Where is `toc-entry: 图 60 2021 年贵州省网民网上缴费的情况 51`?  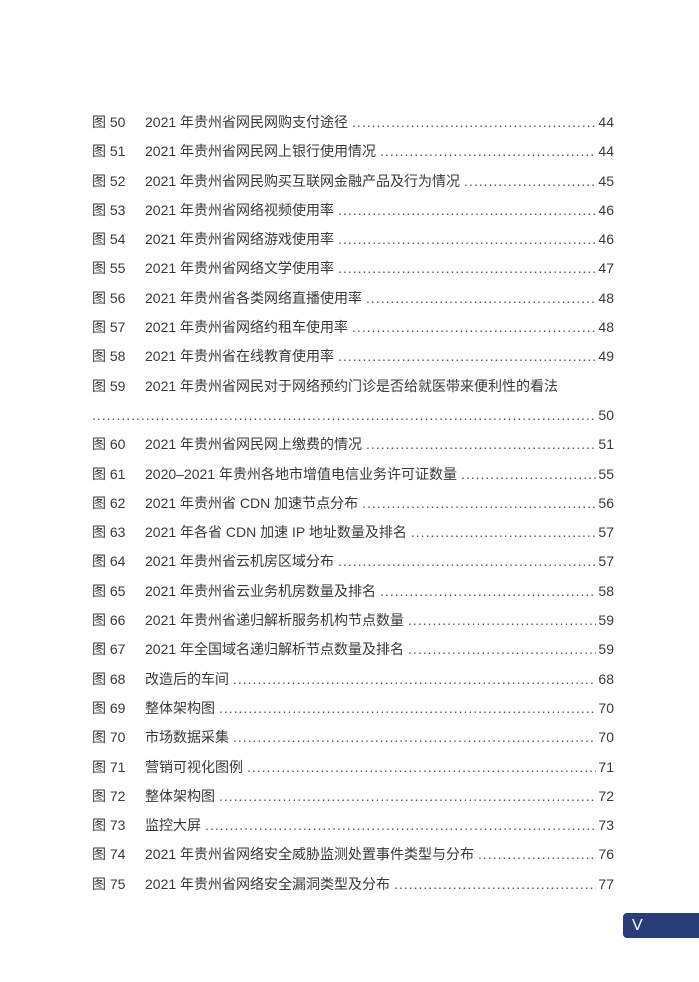 toc-entry: 图 60 2021 年贵州省网民网上缴费的情况 51 is located at coordinates (353, 444).